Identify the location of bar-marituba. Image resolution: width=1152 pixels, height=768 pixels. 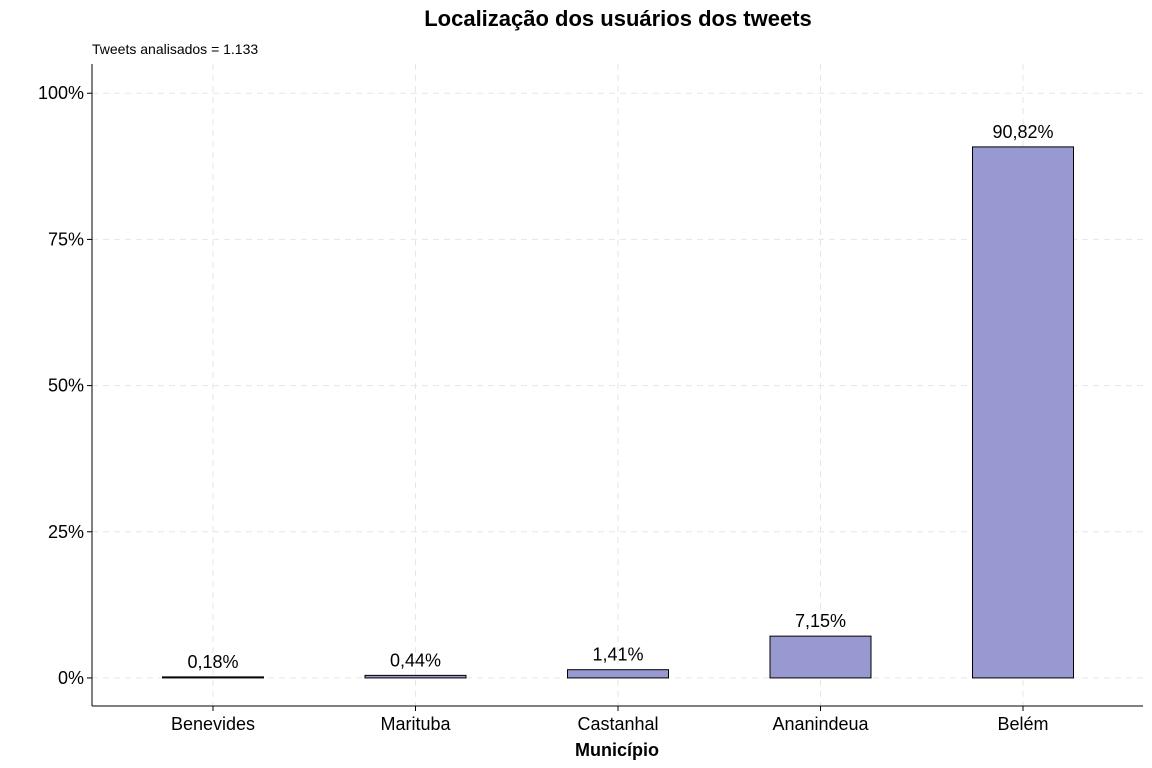
(415, 676).